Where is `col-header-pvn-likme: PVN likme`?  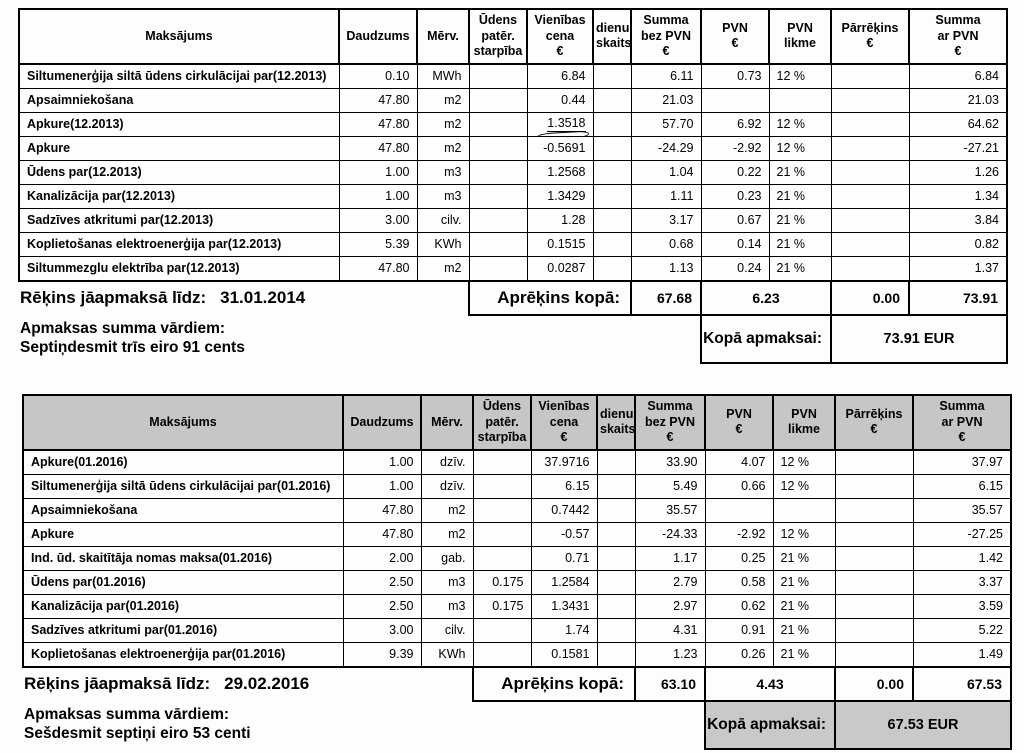 col-header-pvn-likme: PVN likme is located at coordinates (800, 36).